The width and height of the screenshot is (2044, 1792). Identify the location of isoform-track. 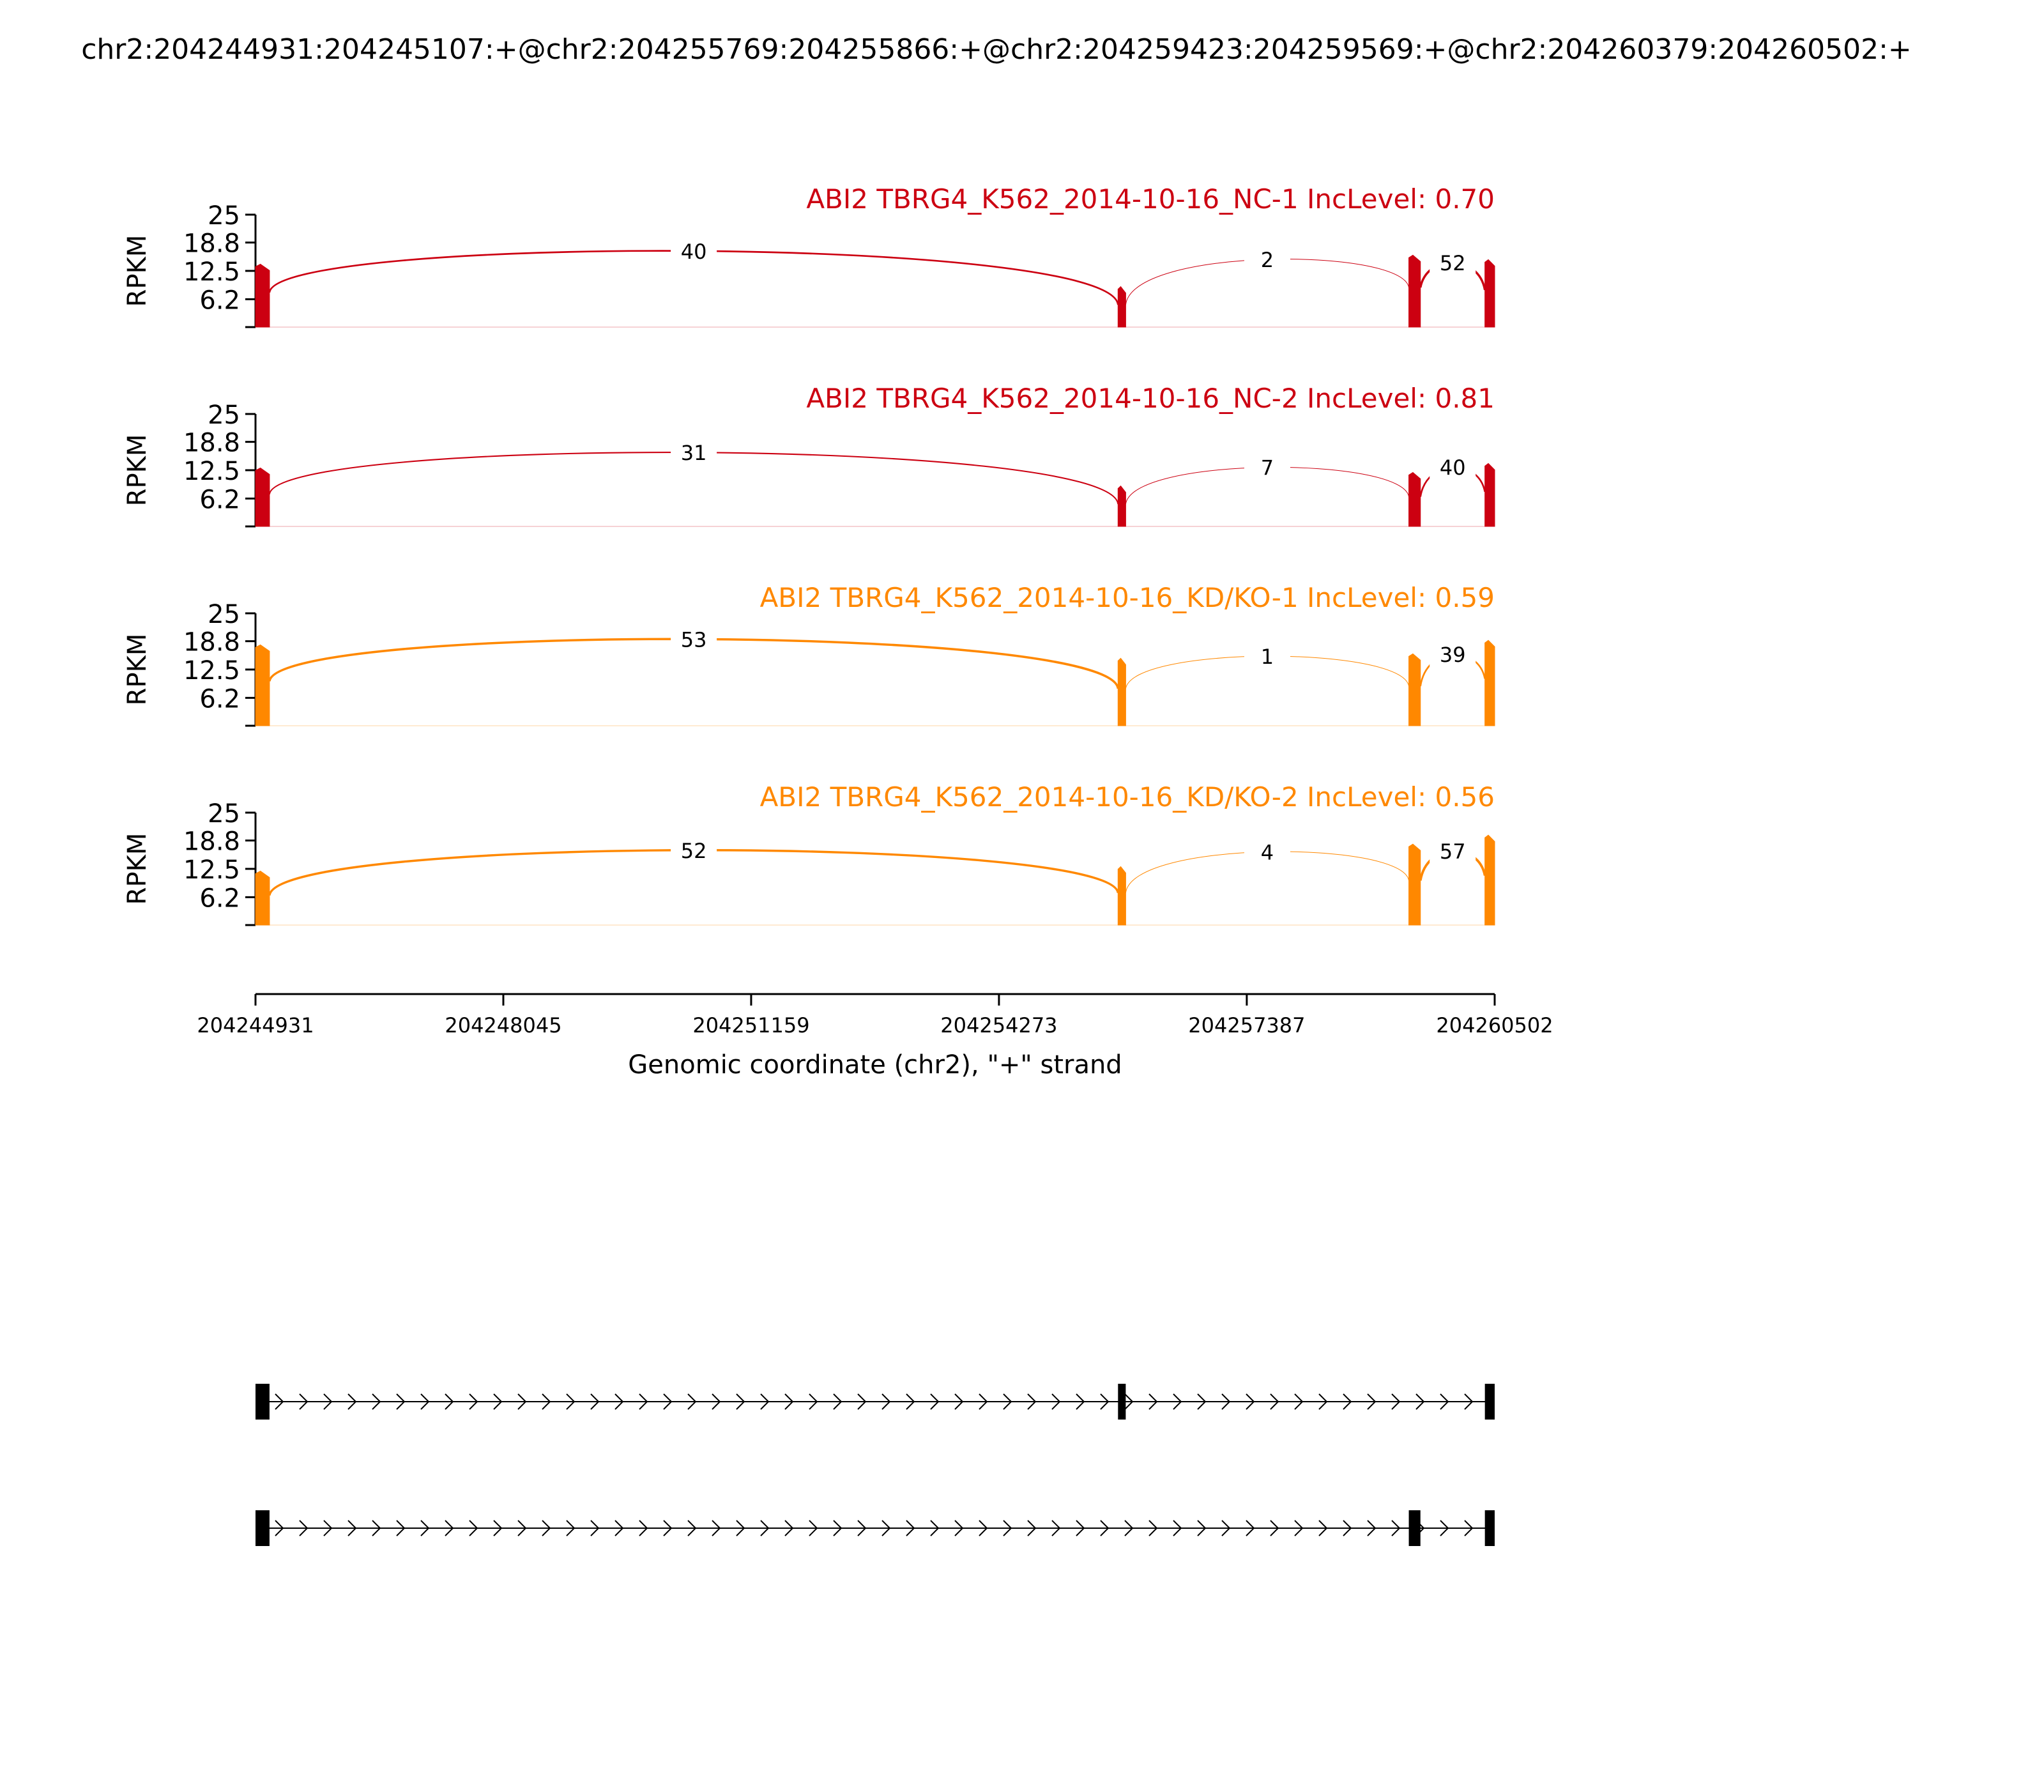
(875, 1528).